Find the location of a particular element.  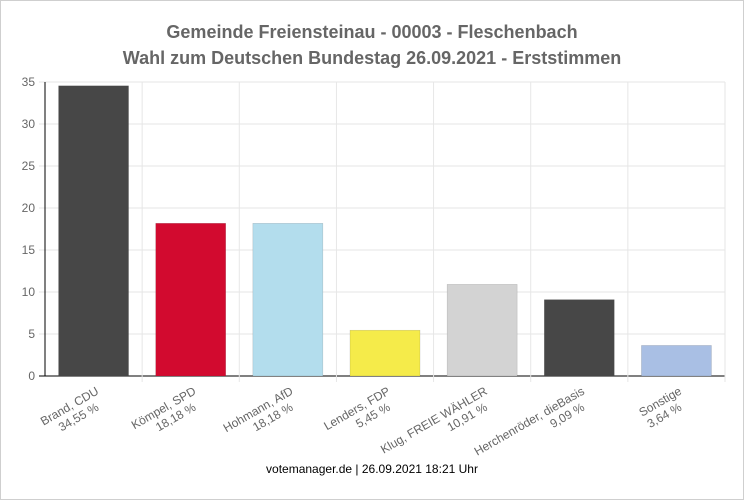

y-tick-label: 30 is located at coordinates (29, 124).